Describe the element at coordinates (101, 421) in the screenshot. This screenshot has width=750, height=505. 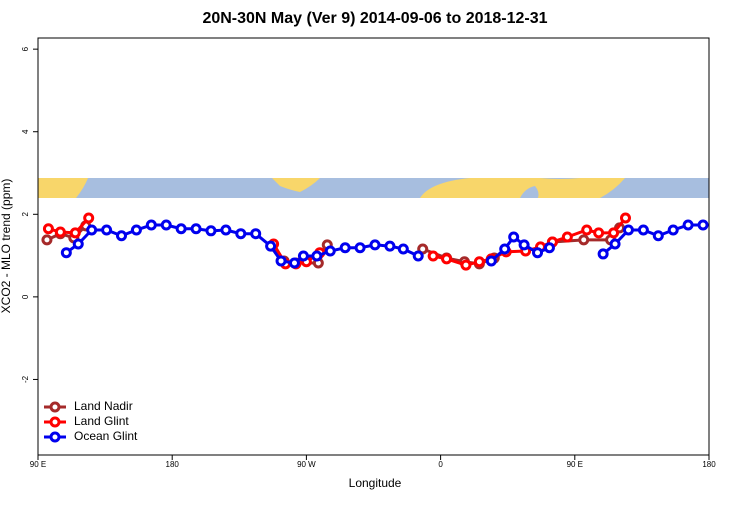
I see `legend-label: Land Glint` at that location.